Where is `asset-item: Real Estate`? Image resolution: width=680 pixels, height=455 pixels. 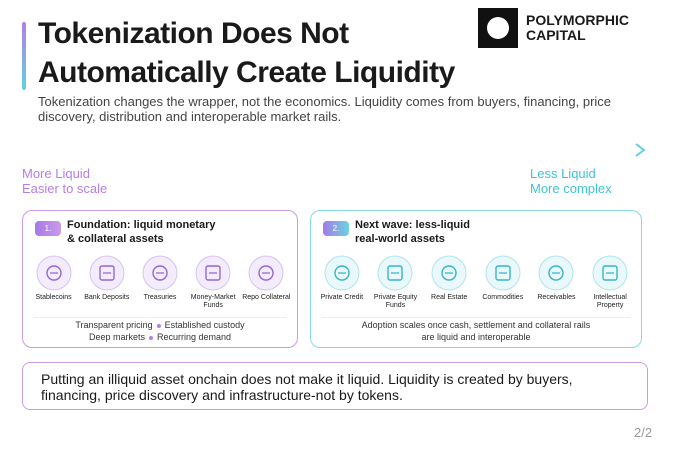
asset-item: Real Estate is located at coordinates (449, 282).